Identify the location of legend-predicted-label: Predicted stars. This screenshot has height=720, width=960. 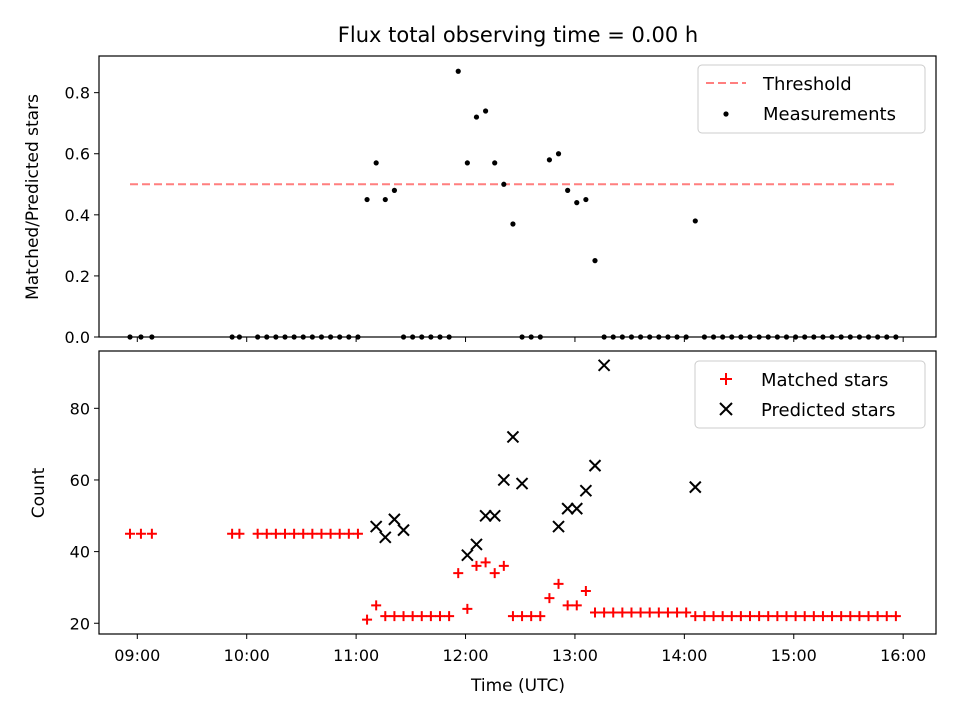
(828, 410).